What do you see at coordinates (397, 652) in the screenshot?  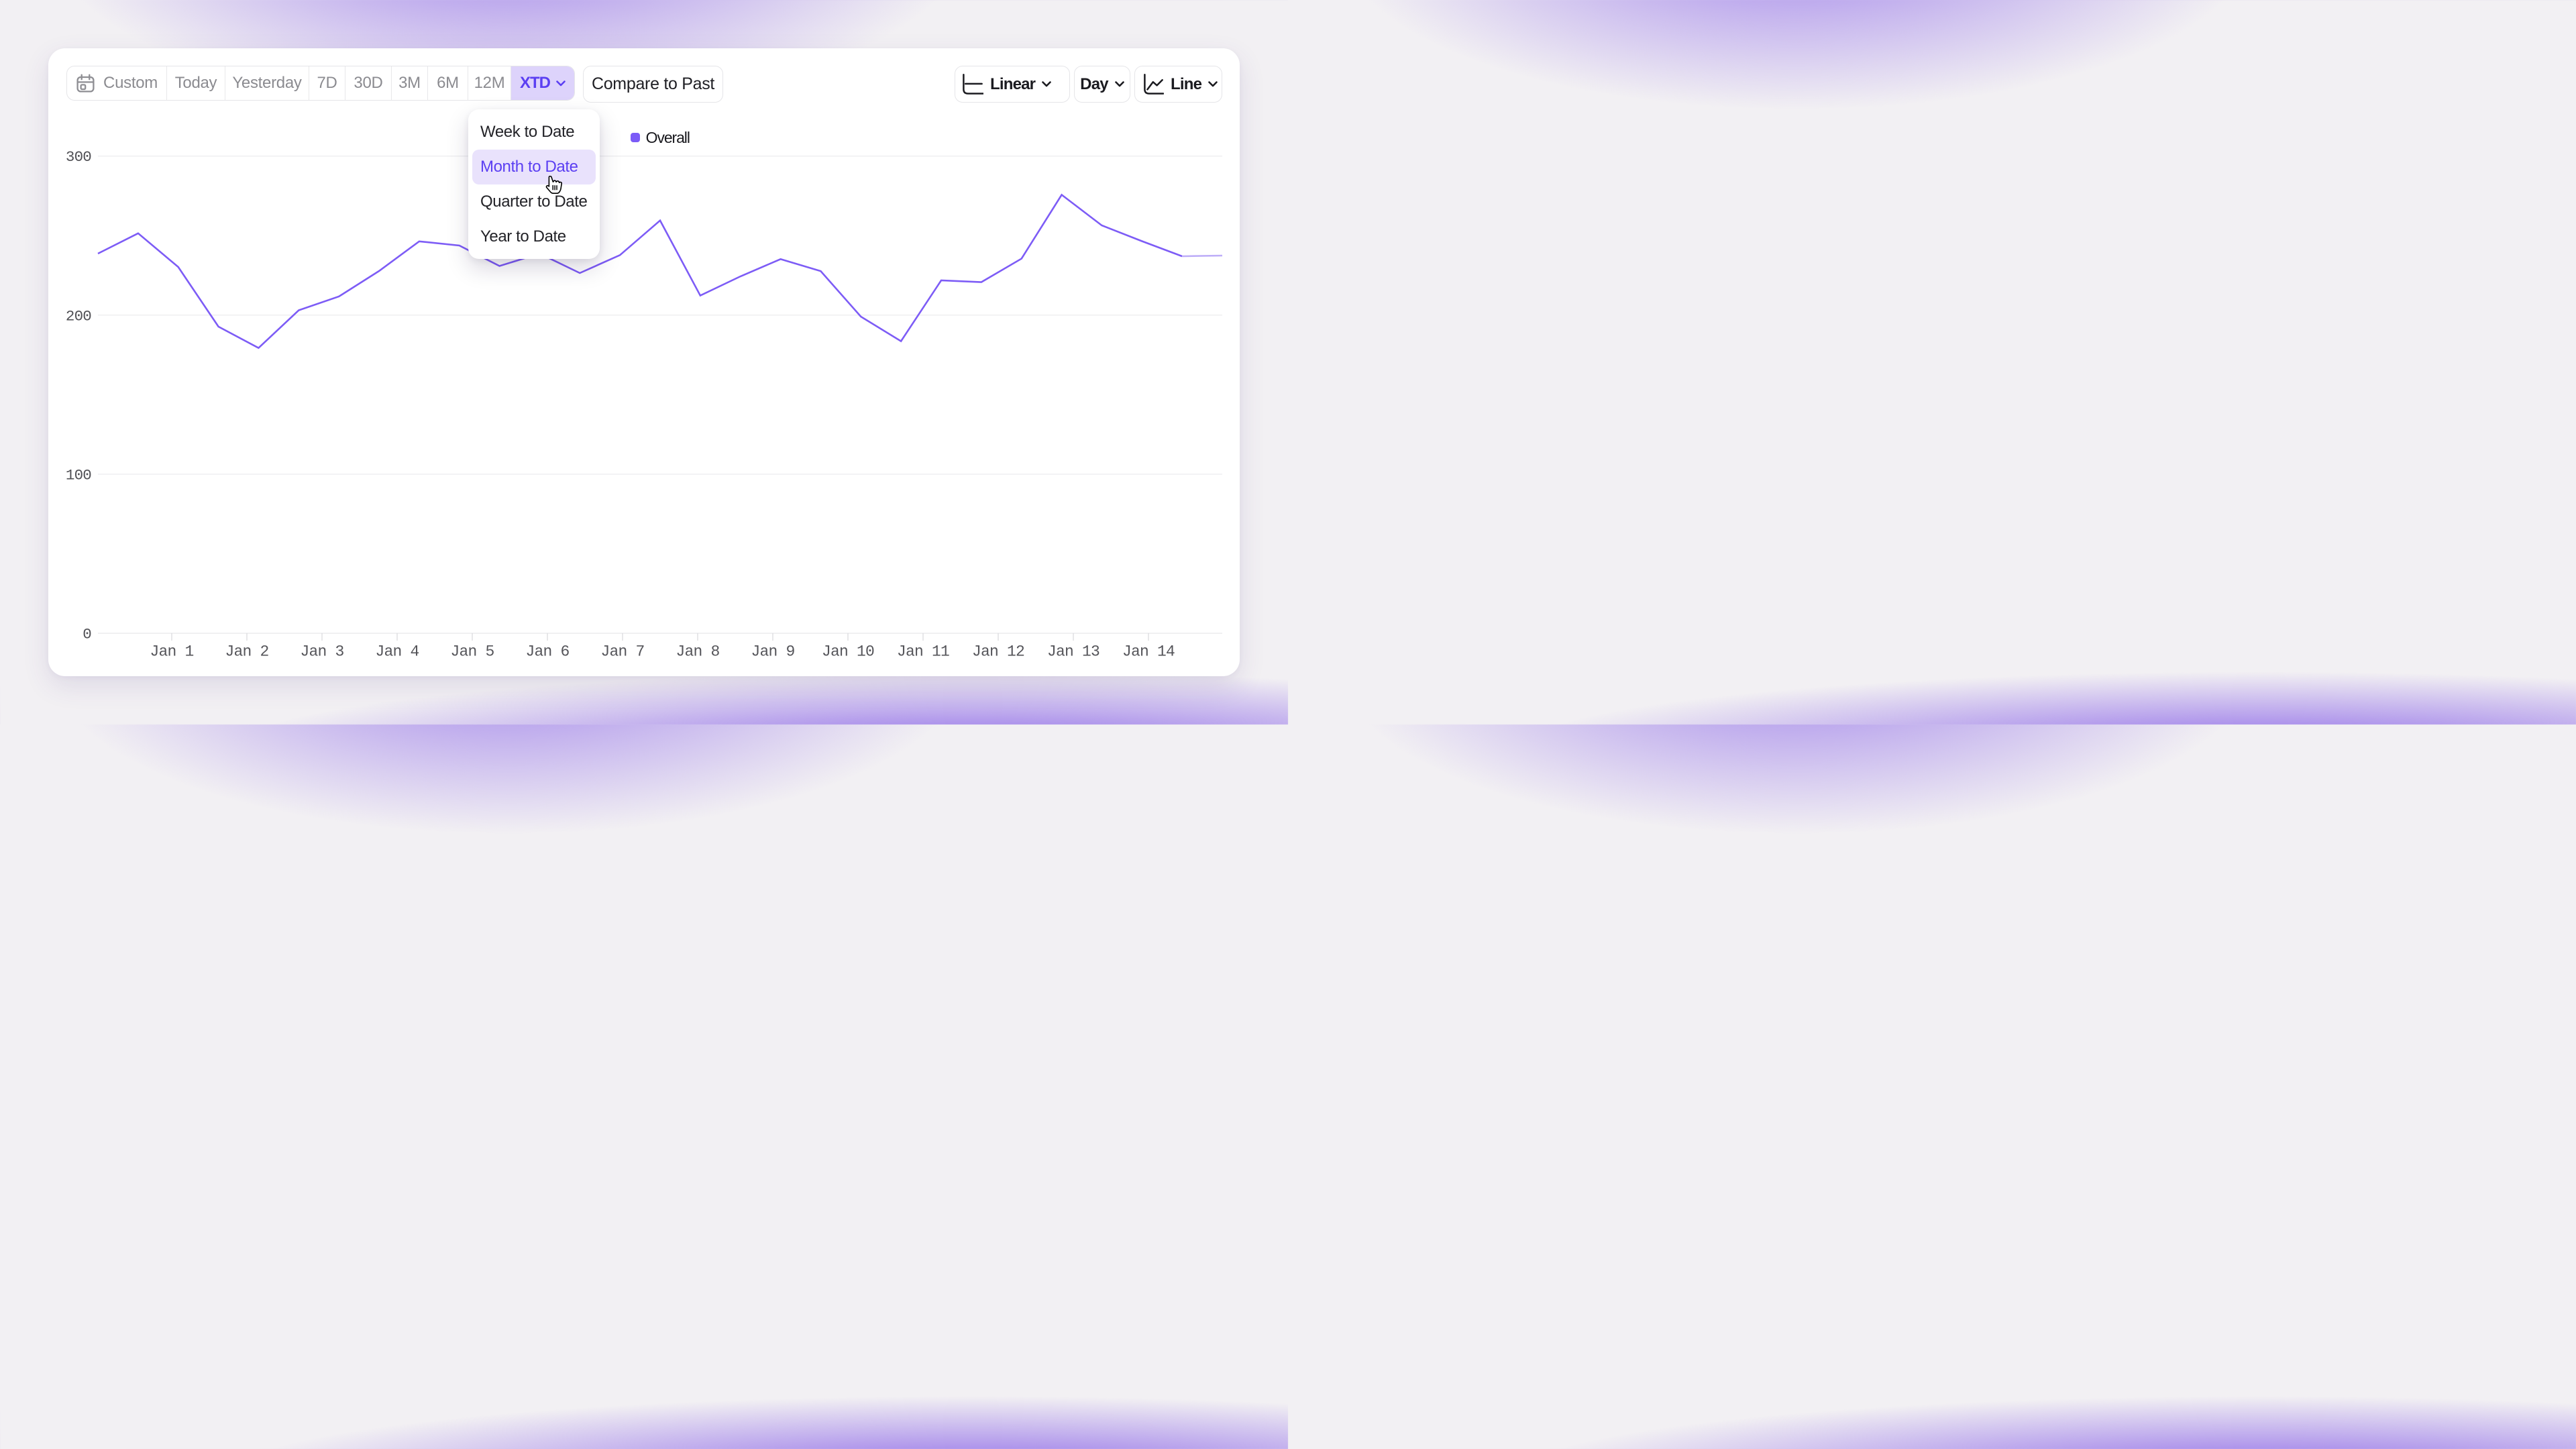 I see `svg-text: Jan 4` at bounding box center [397, 652].